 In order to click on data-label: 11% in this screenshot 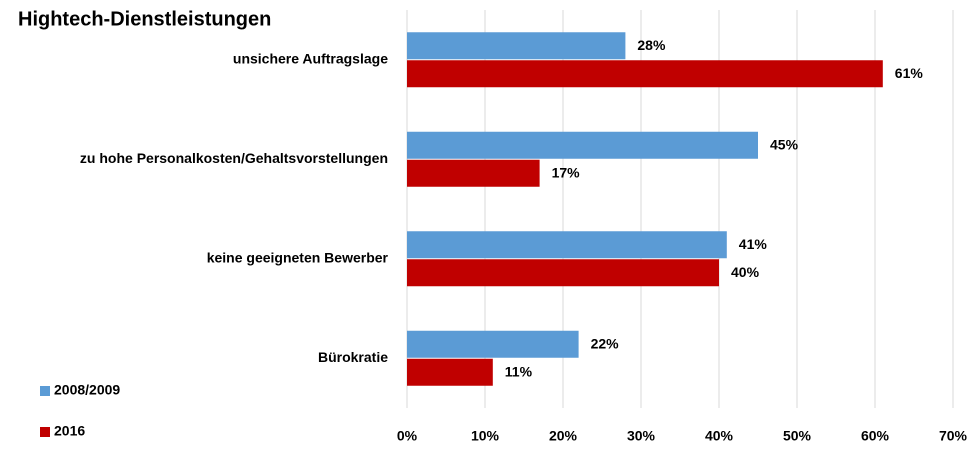, I will do `click(519, 371)`.